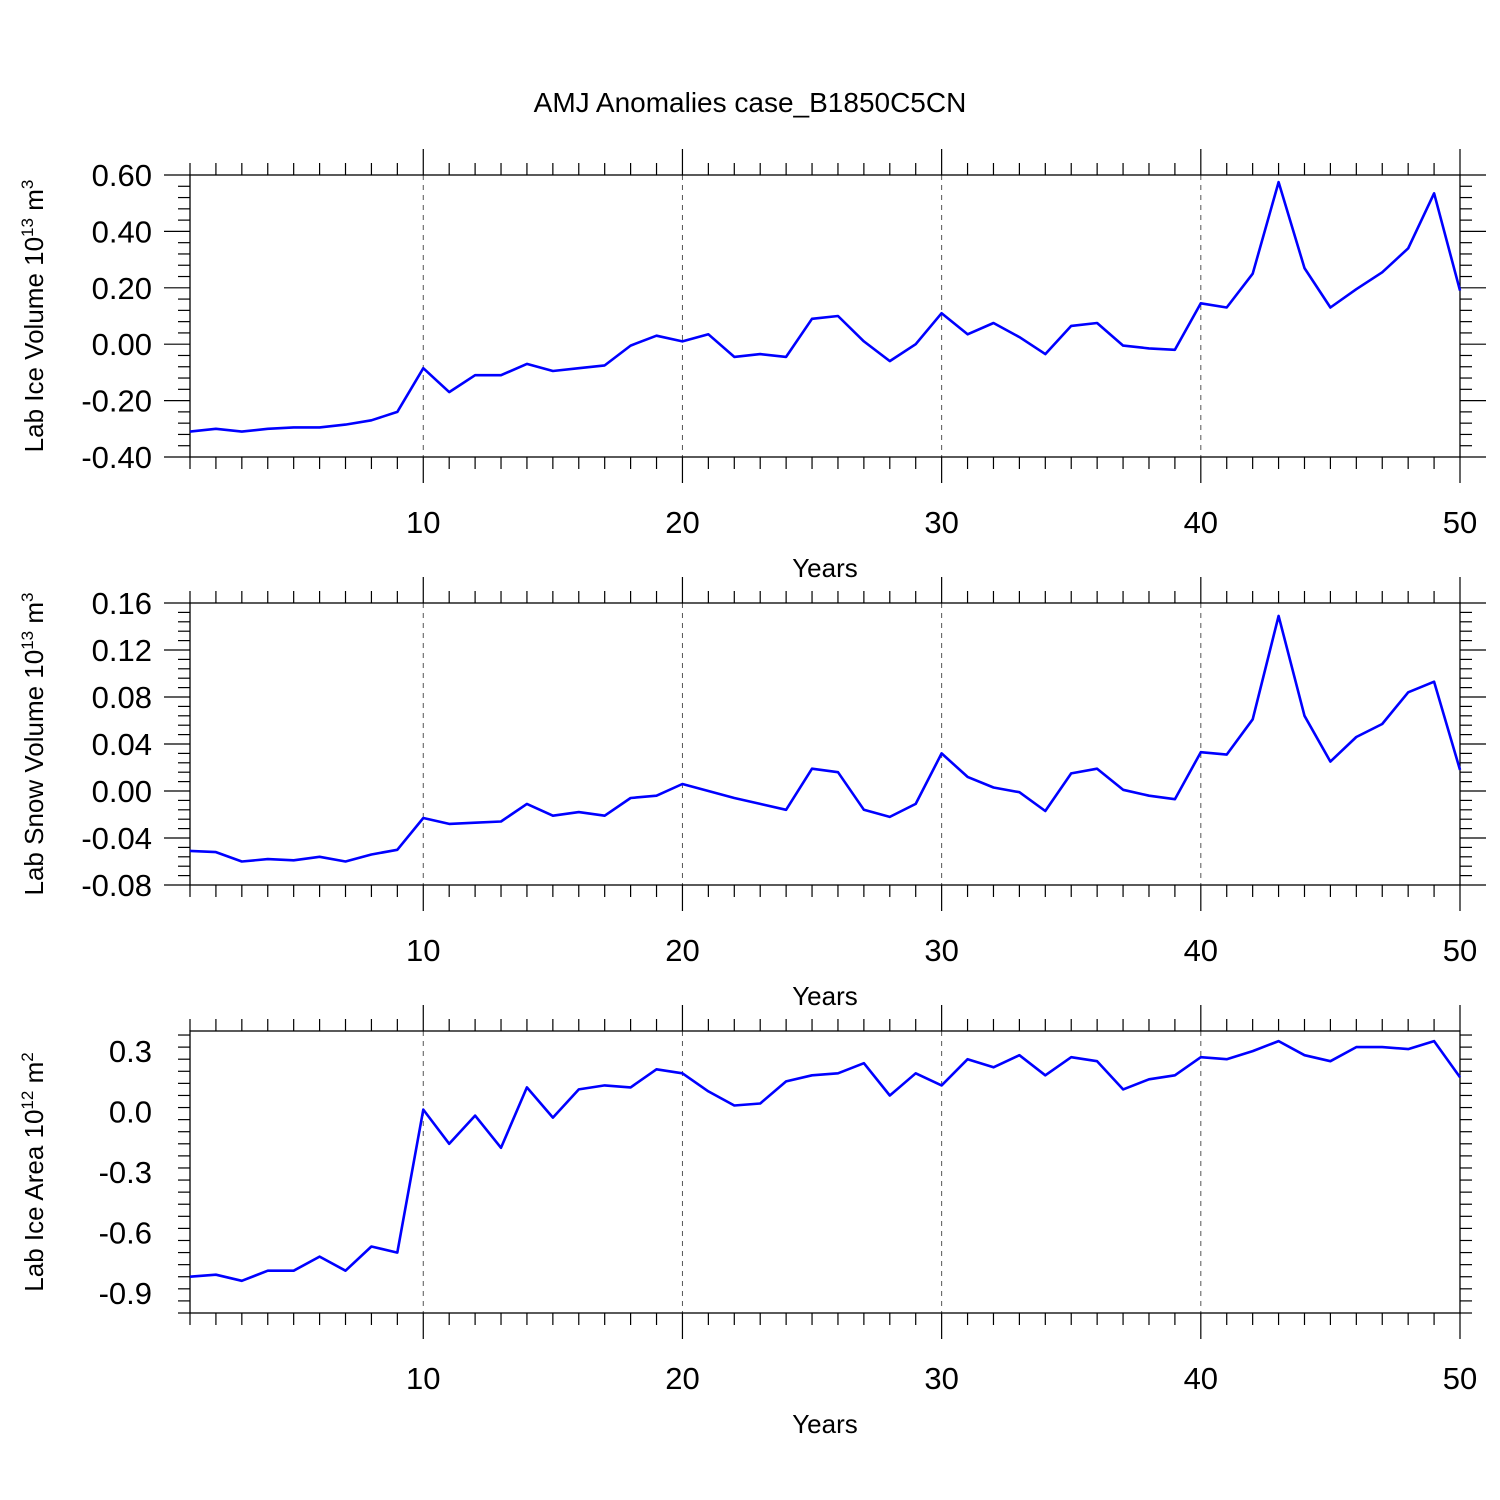 The height and width of the screenshot is (1500, 1500). What do you see at coordinates (116, 885) in the screenshot?
I see `y-tick-label: -0.08` at bounding box center [116, 885].